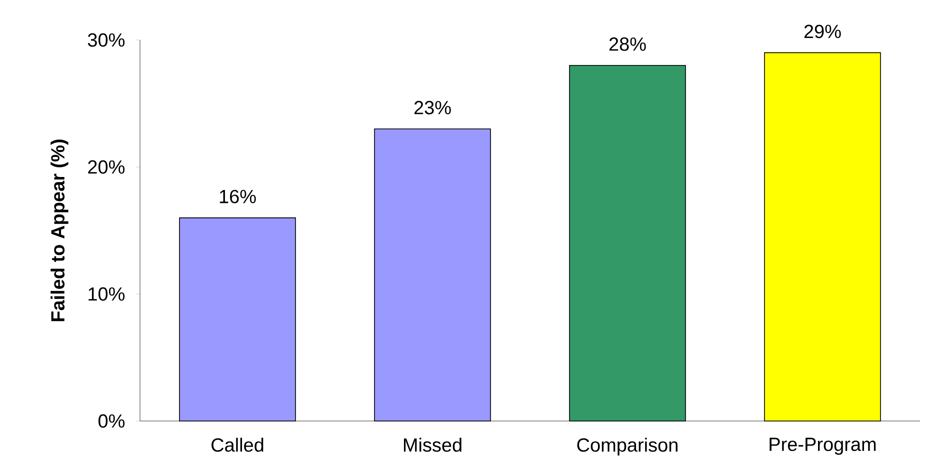  Describe the element at coordinates (432, 107) in the screenshot. I see `data-label: 23%` at that location.